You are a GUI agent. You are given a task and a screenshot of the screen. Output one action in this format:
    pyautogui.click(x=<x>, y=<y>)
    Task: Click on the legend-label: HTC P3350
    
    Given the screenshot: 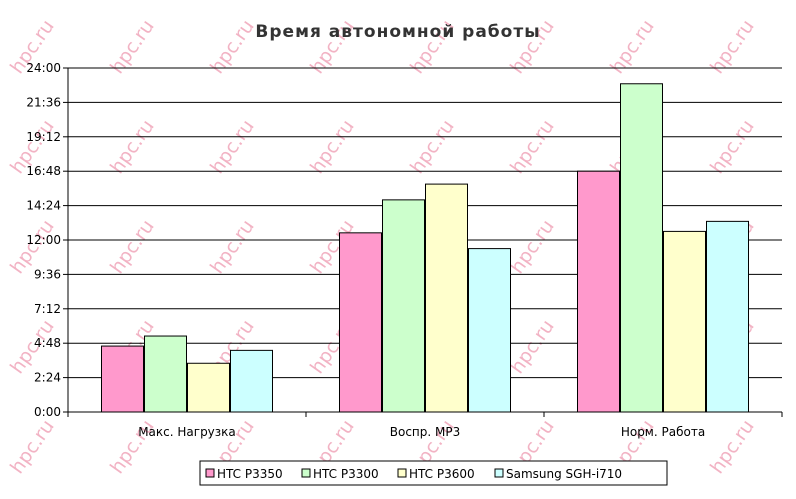 What is the action you would take?
    pyautogui.click(x=250, y=474)
    